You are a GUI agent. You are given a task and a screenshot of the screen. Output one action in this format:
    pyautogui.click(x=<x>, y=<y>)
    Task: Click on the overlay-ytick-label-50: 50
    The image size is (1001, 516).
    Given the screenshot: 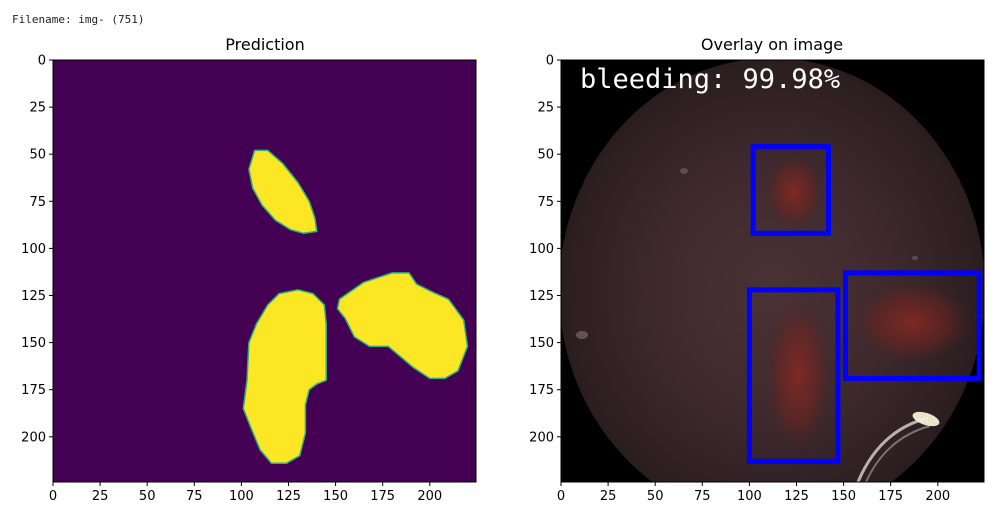 What is the action you would take?
    pyautogui.click(x=545, y=155)
    